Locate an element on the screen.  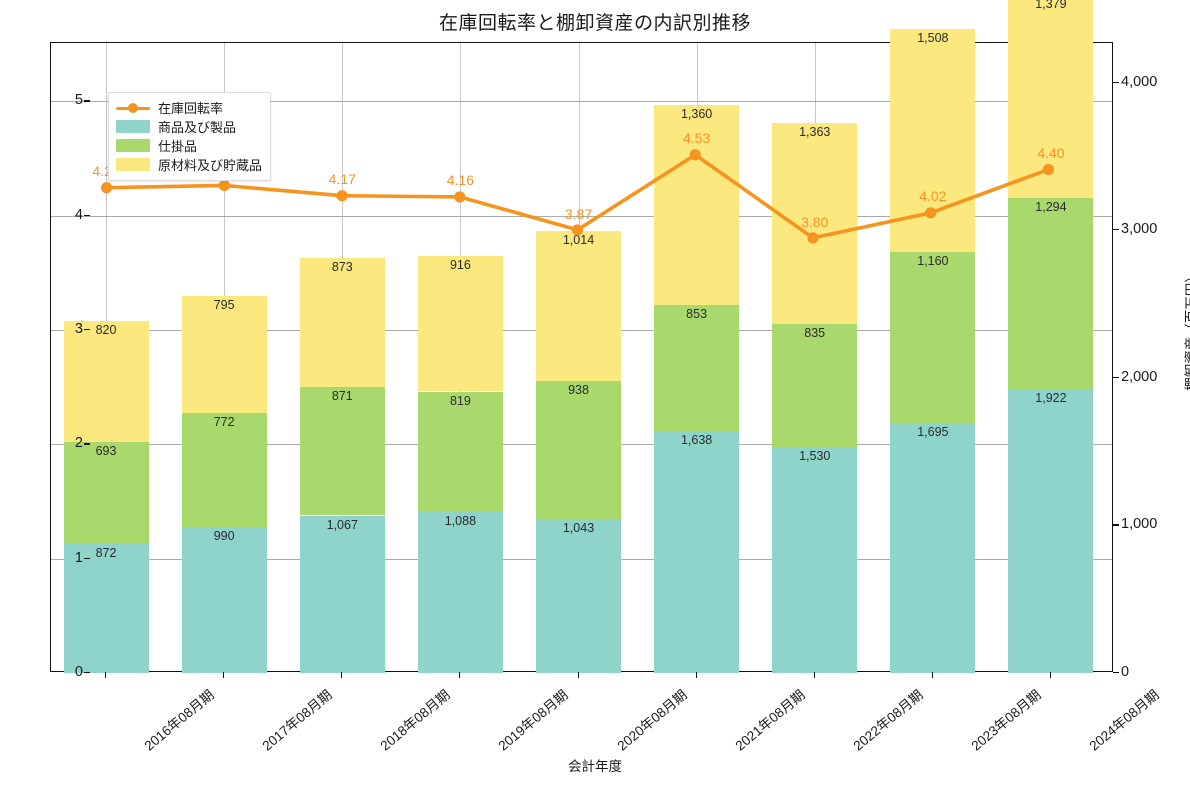
bar-segment: 1,363 is located at coordinates (815, 223).